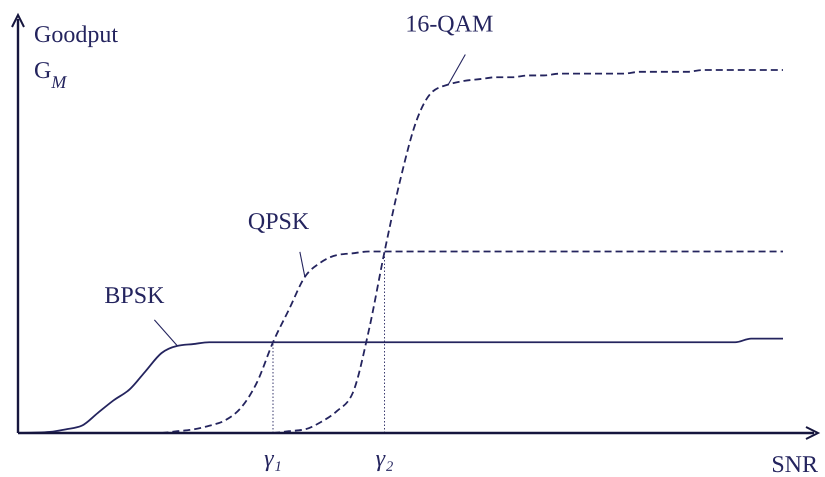 The image size is (825, 477). I want to click on series-label: QPSK, so click(279, 221).